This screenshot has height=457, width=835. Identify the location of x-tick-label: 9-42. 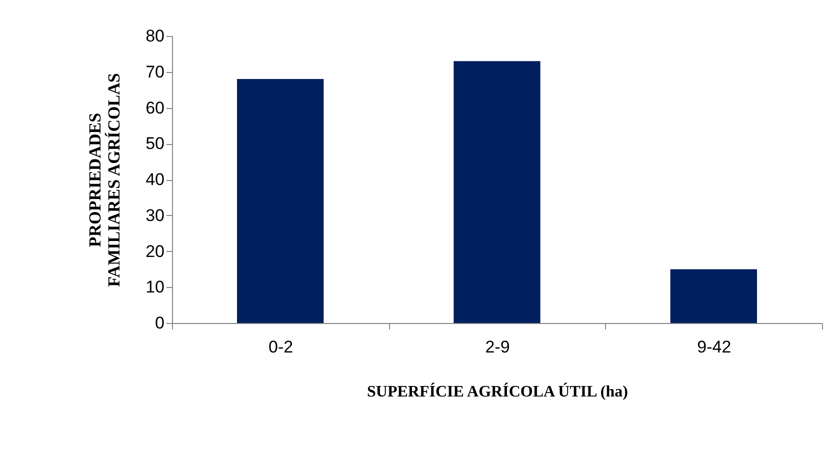
(714, 347).